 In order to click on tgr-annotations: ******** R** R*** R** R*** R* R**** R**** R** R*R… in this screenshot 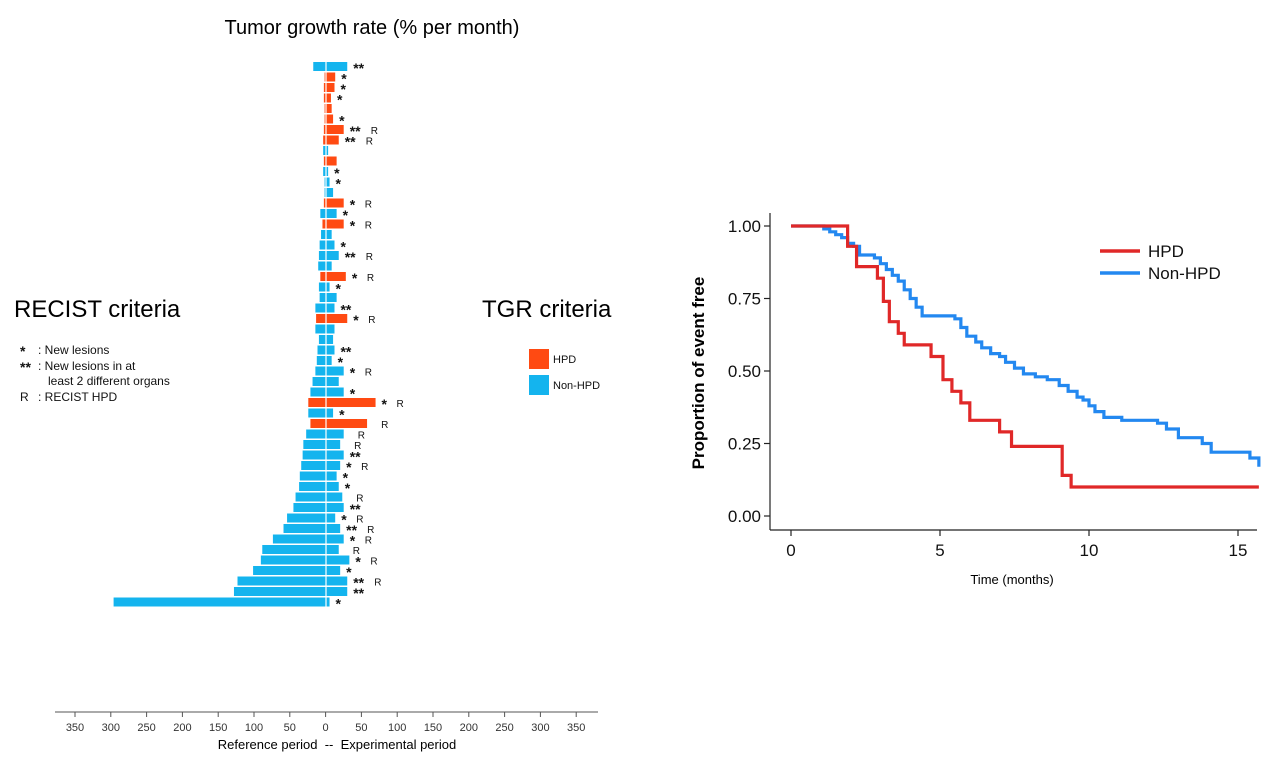, I will do `click(369, 336)`.